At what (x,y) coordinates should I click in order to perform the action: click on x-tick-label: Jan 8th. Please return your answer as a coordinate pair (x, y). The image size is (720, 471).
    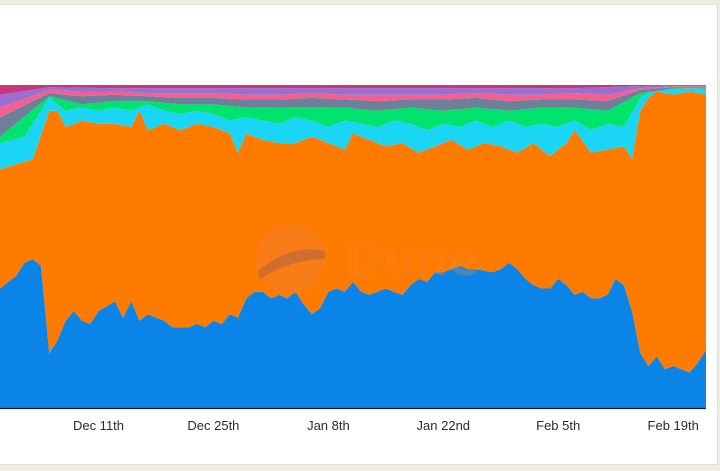
    Looking at the image, I should click on (328, 425).